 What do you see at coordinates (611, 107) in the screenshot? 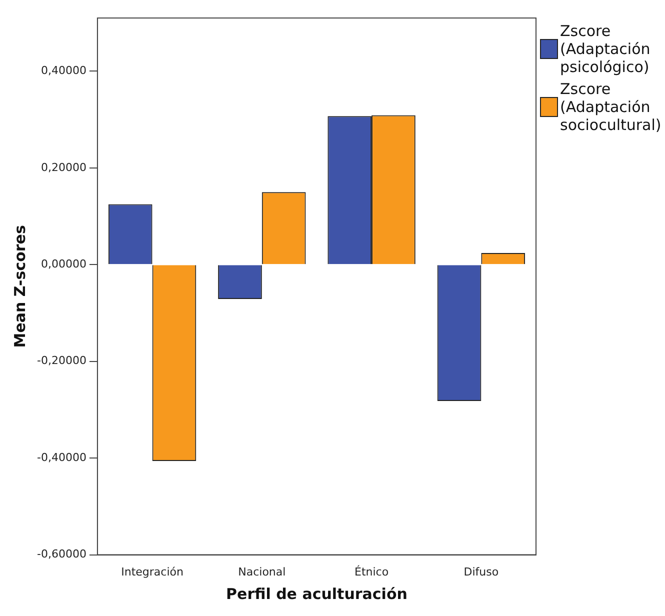
I see `legend-label: Zscore (Adaptación sociocultural)` at bounding box center [611, 107].